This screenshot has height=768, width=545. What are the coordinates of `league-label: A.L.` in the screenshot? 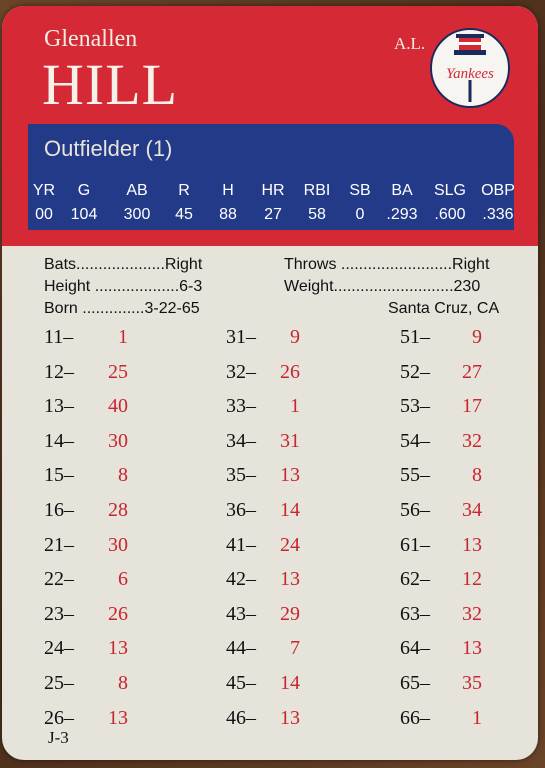 It's located at (410, 43).